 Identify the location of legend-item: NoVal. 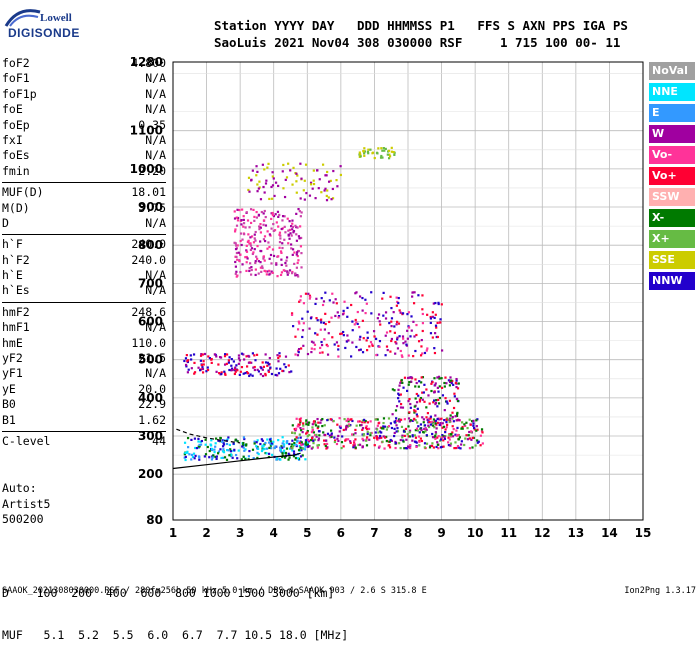
(672, 71).